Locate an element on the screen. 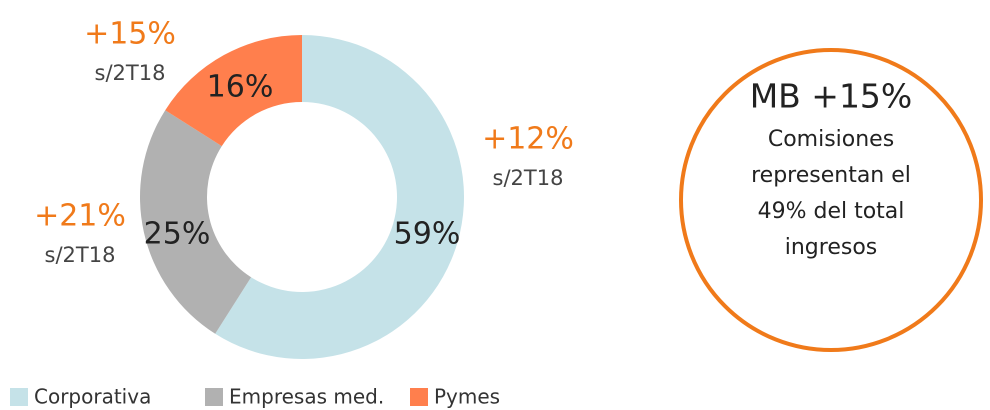 Image resolution: width=990 pixels, height=410 pixels. slice-label: 25% is located at coordinates (177, 234).